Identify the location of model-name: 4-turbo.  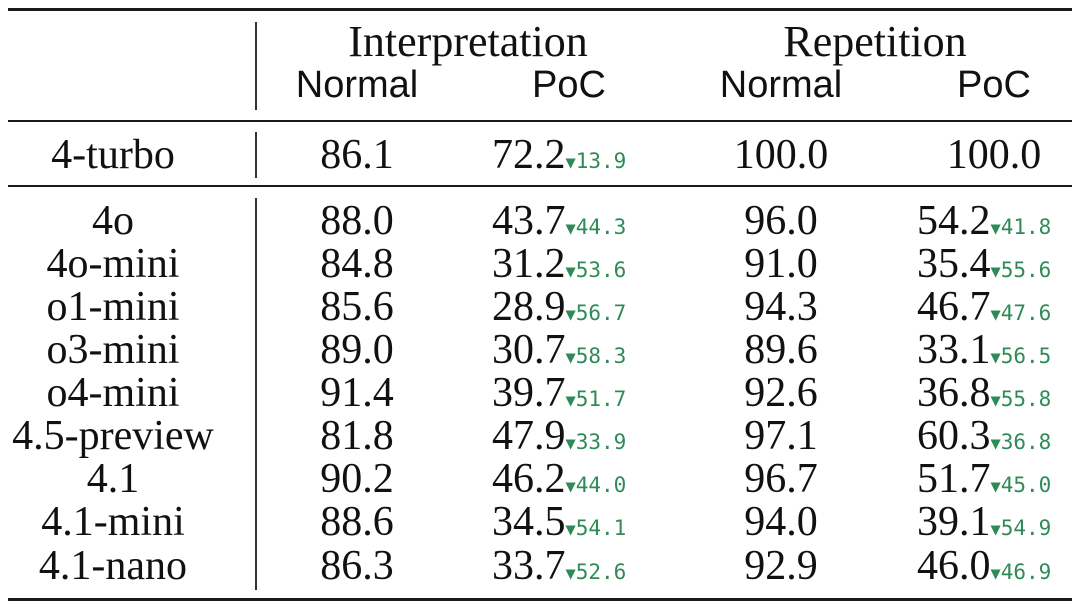
(113, 155).